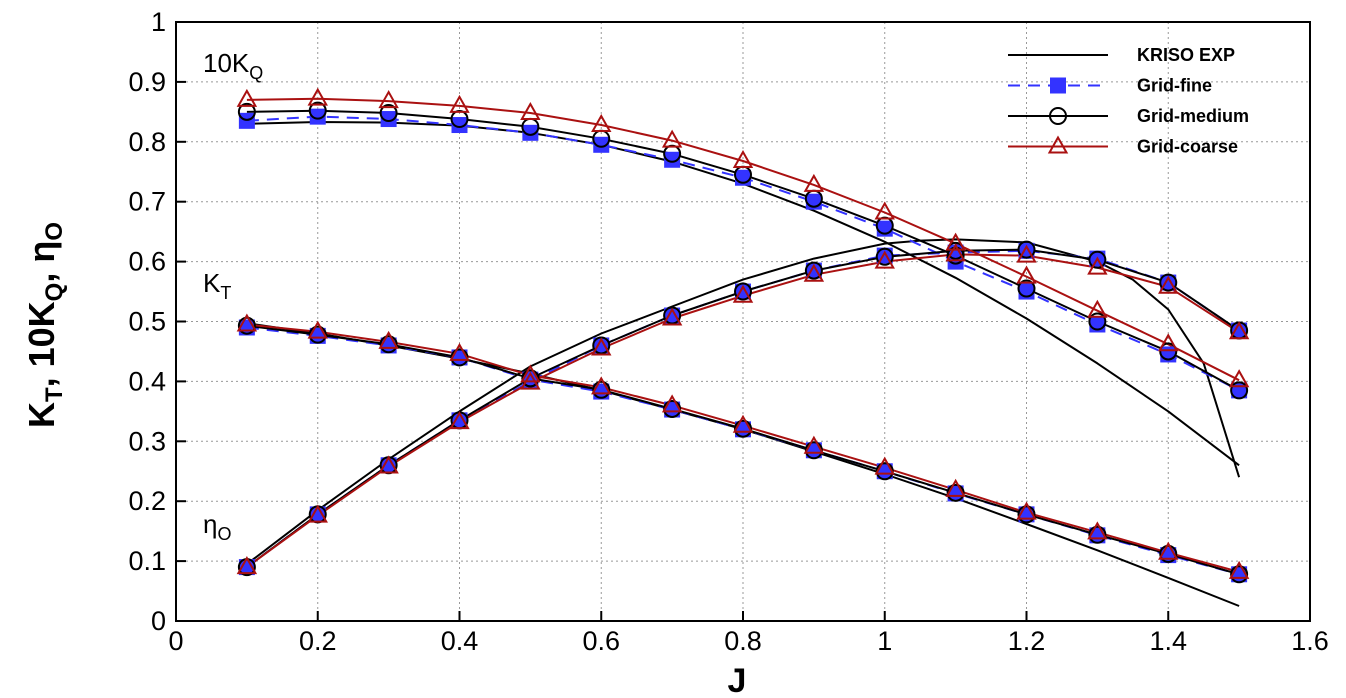 Image resolution: width=1346 pixels, height=698 pixels. What do you see at coordinates (147, 202) in the screenshot?
I see `y-tick-label: 0.7` at bounding box center [147, 202].